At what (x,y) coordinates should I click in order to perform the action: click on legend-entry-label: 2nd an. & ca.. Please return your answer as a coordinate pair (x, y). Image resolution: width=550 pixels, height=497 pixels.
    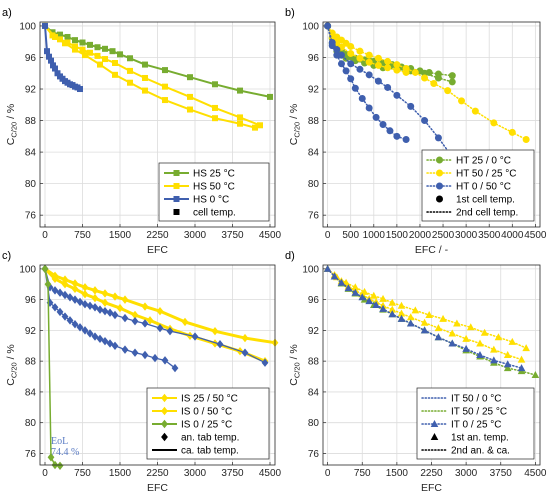
    Looking at the image, I should click on (480, 451).